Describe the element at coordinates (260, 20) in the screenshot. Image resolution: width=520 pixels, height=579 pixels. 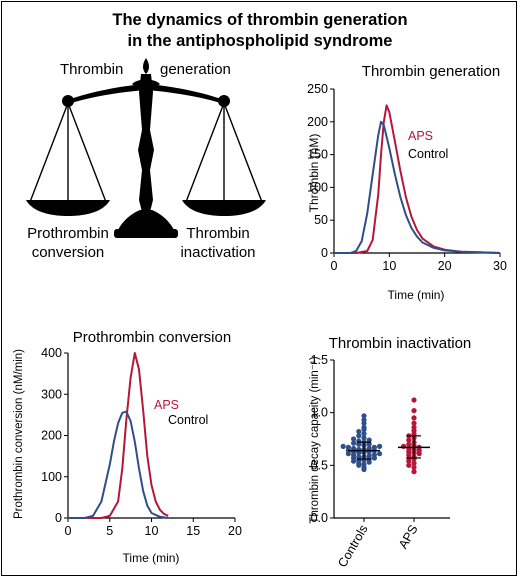
I see `title-line-1: The dynamics of thrombin generation` at that location.